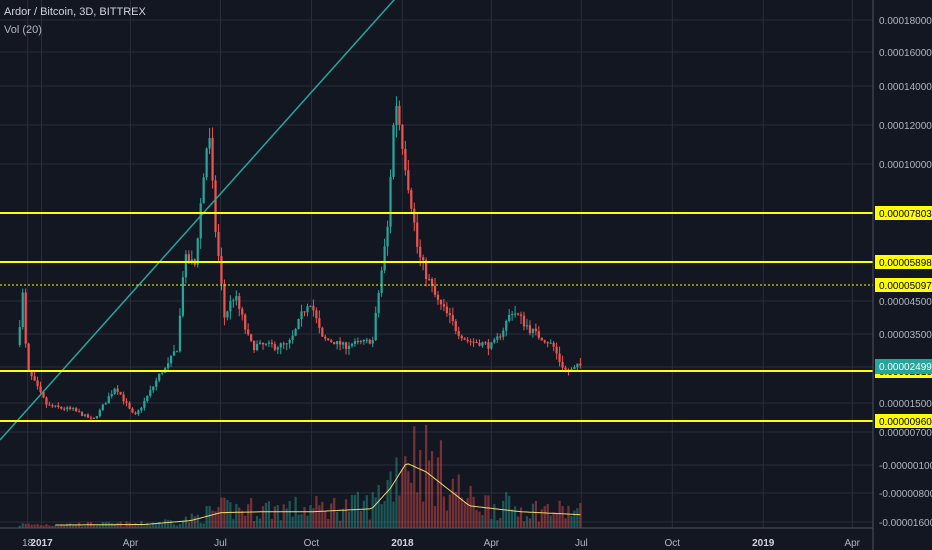 The image size is (932, 550). Describe the element at coordinates (318, 494) in the screenshot. I see `volume-ma-line` at that location.